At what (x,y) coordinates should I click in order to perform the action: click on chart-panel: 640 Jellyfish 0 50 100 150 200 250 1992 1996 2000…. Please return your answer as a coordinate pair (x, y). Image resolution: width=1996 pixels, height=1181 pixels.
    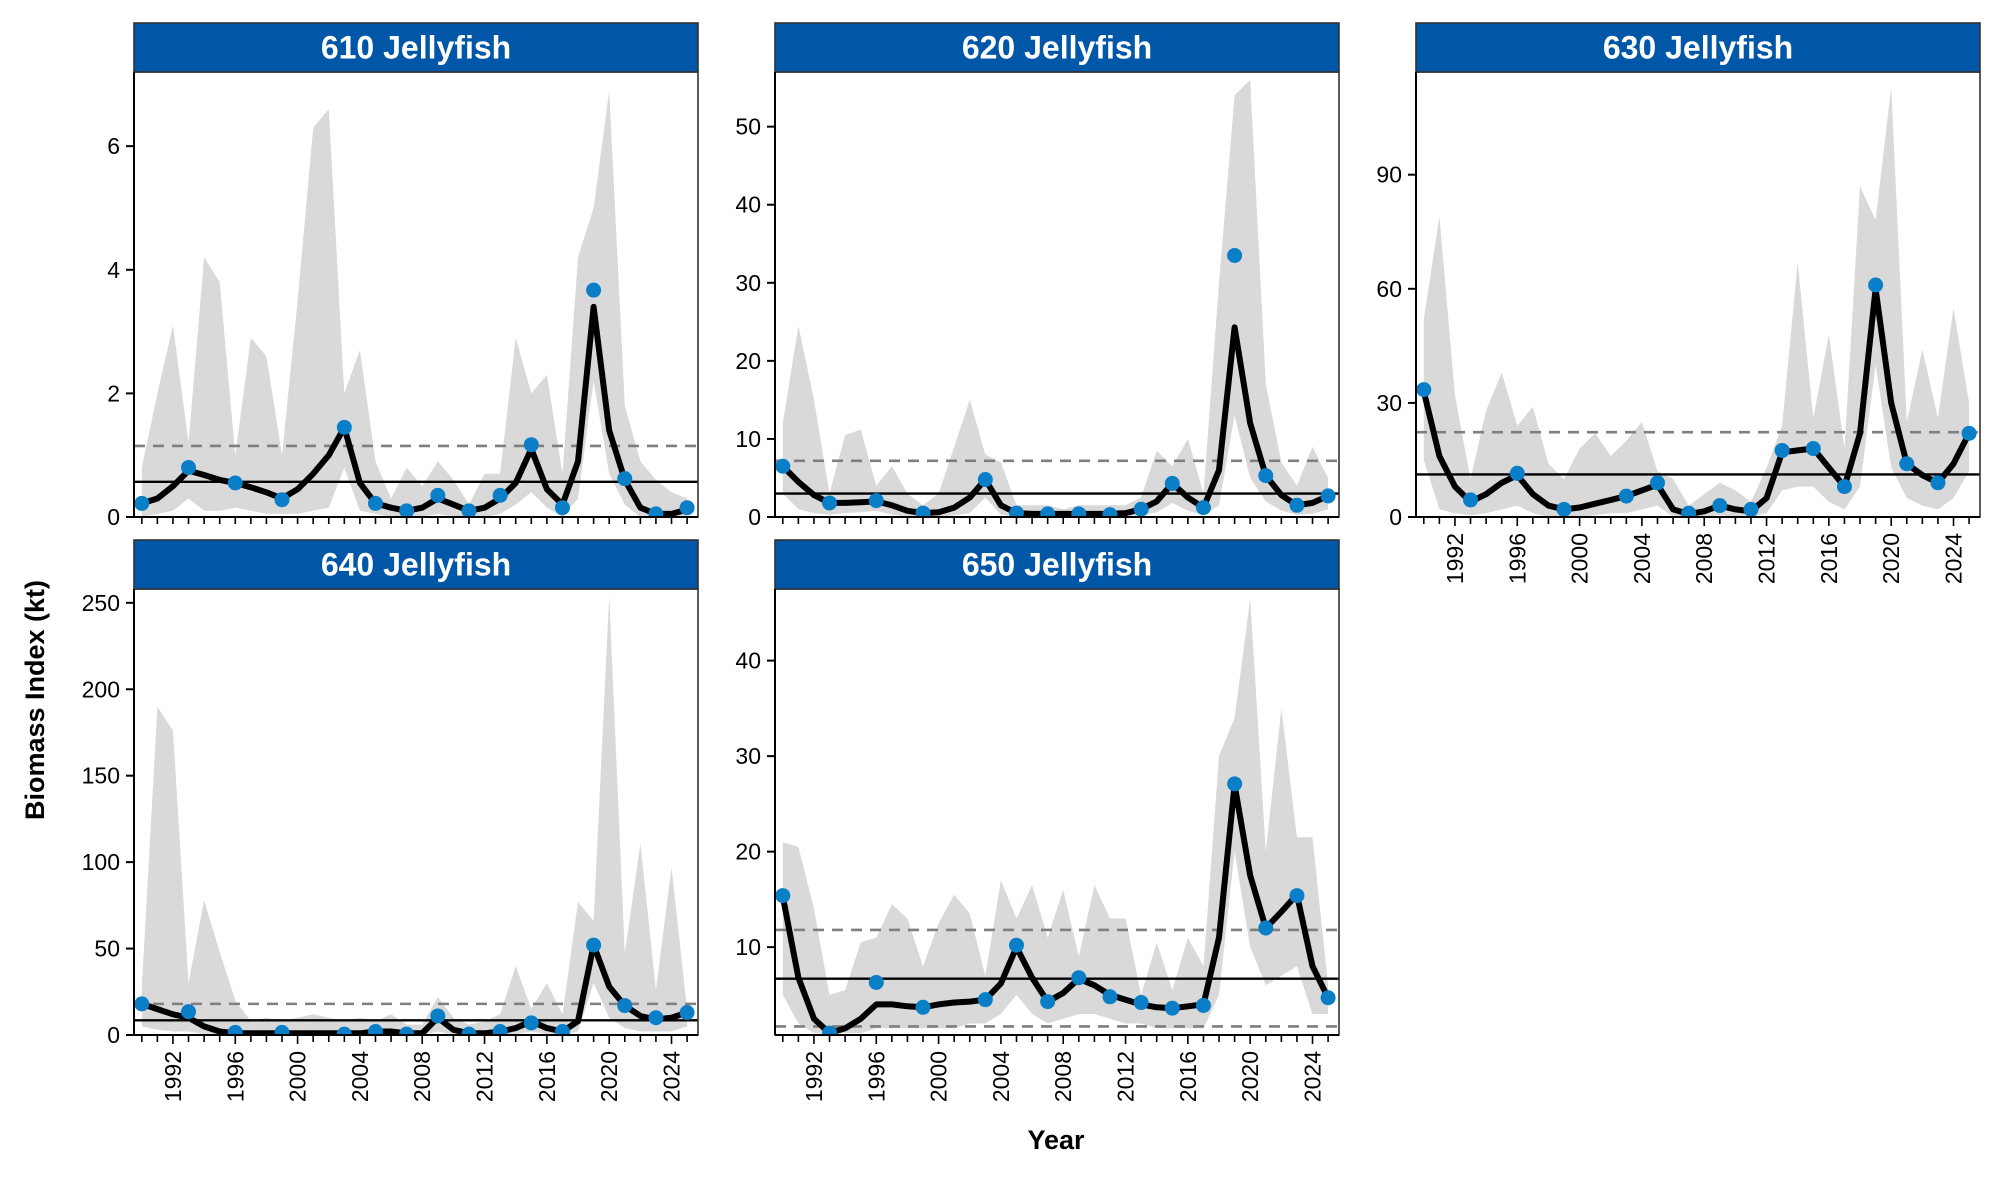
    Looking at the image, I should click on (390, 820).